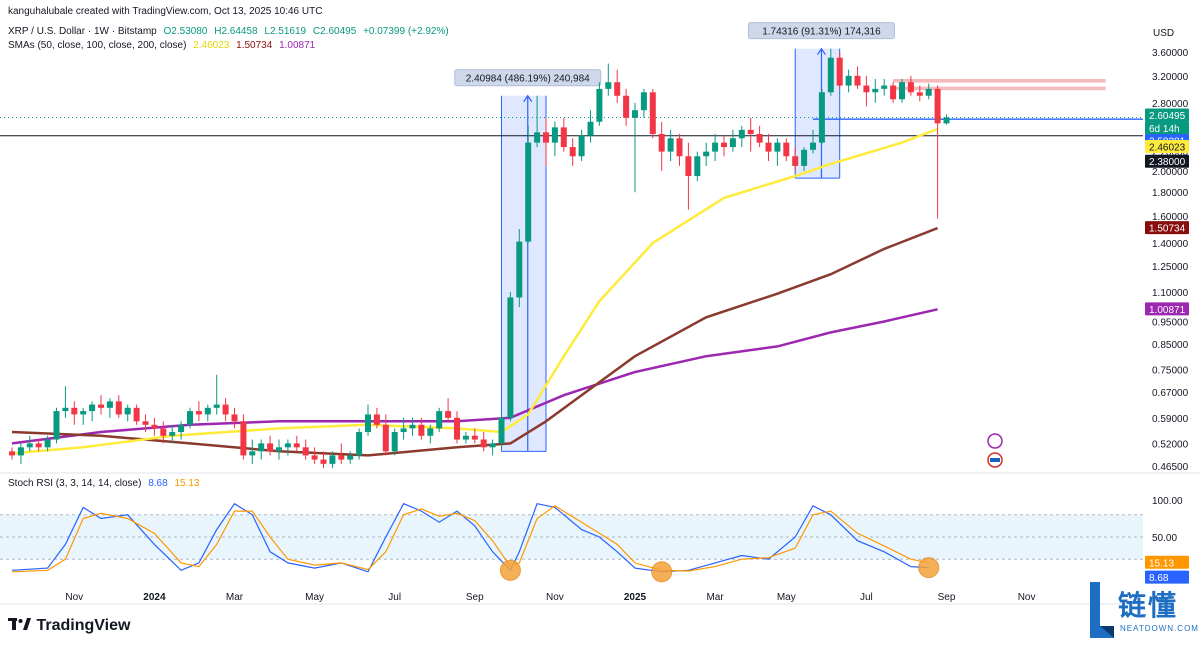 Image resolution: width=1200 pixels, height=649 pixels. I want to click on tradingview-logo: TradingView, so click(69, 626).